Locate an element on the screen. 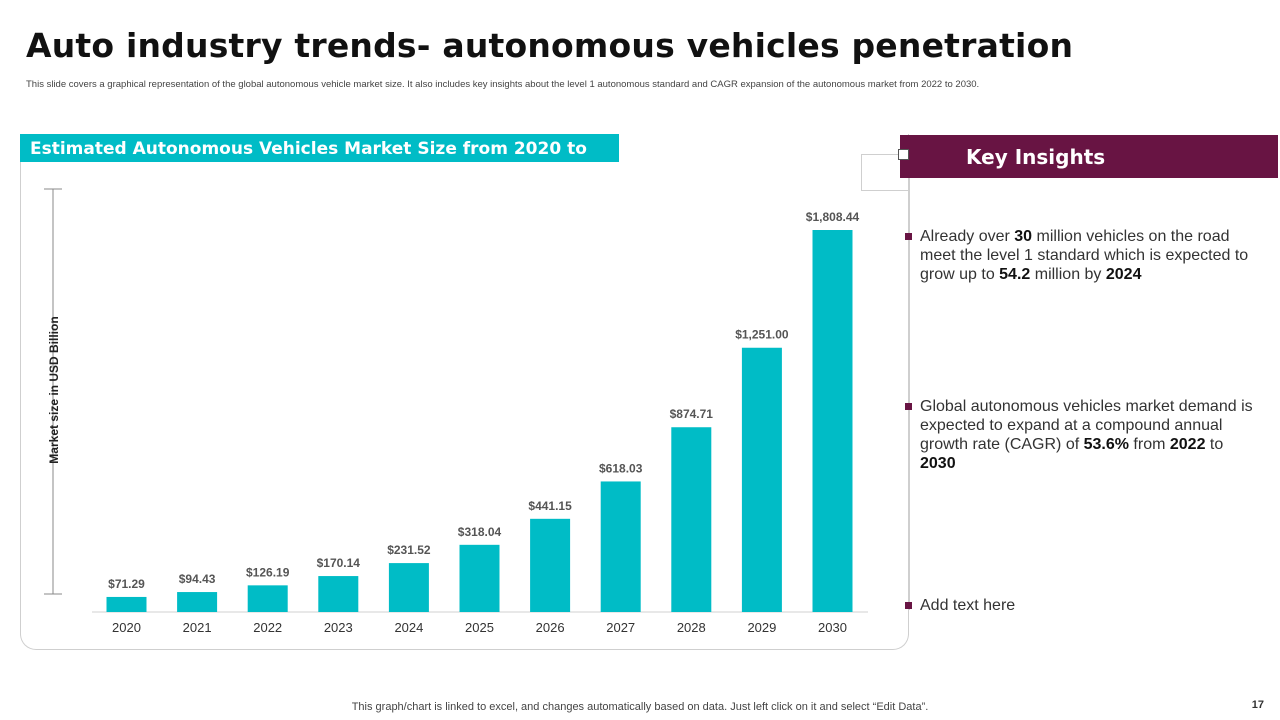  key-insights-header: Key Insights is located at coordinates (1089, 156).